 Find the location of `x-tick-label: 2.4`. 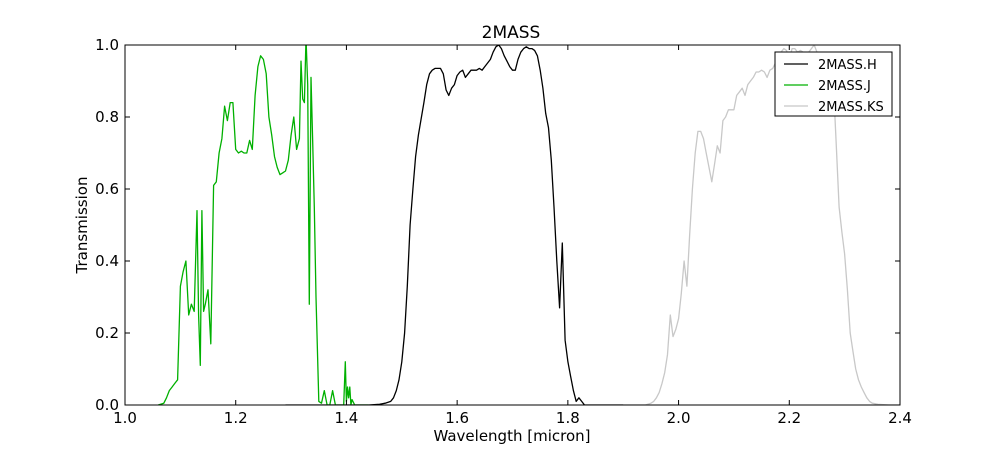

x-tick-label: 2.4 is located at coordinates (900, 418).